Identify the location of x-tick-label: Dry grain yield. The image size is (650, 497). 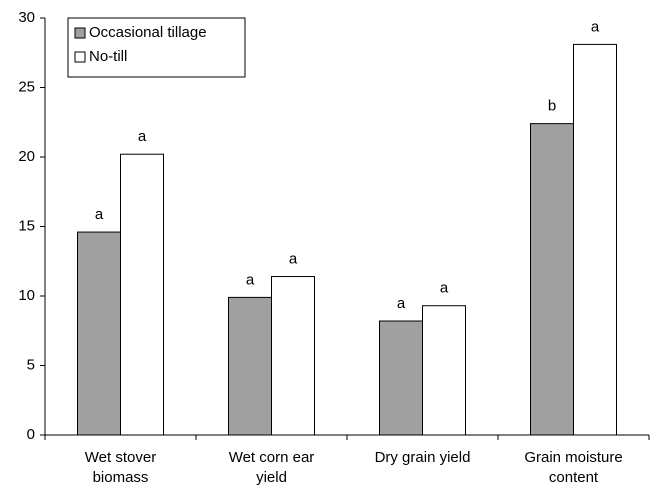
(423, 457).